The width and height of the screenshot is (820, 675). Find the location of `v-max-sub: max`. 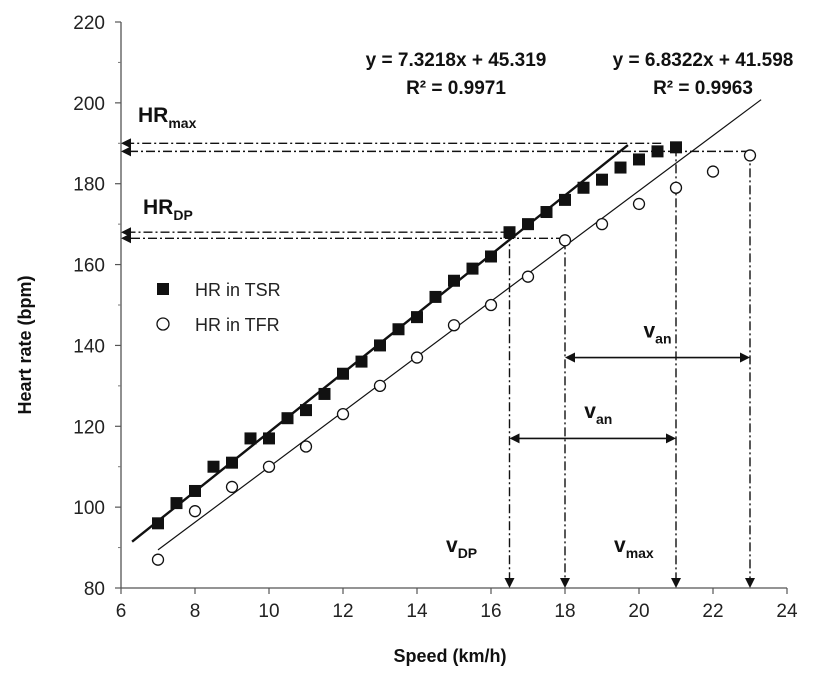

v-max-sub: max is located at coordinates (640, 553).